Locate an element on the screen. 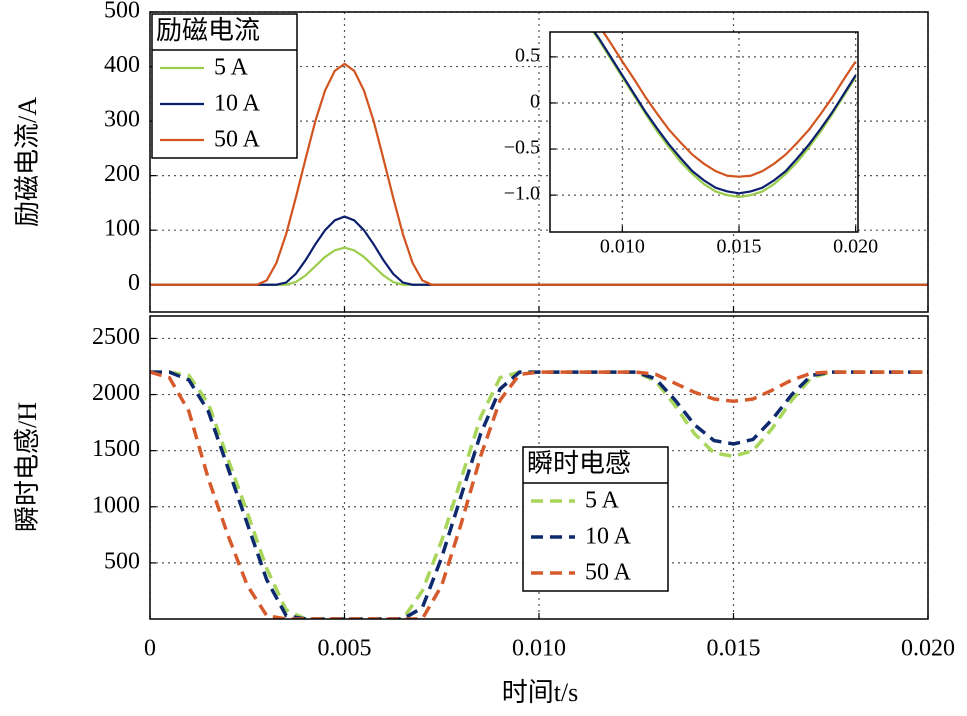  y-tick-label: 200 is located at coordinates (122, 174).